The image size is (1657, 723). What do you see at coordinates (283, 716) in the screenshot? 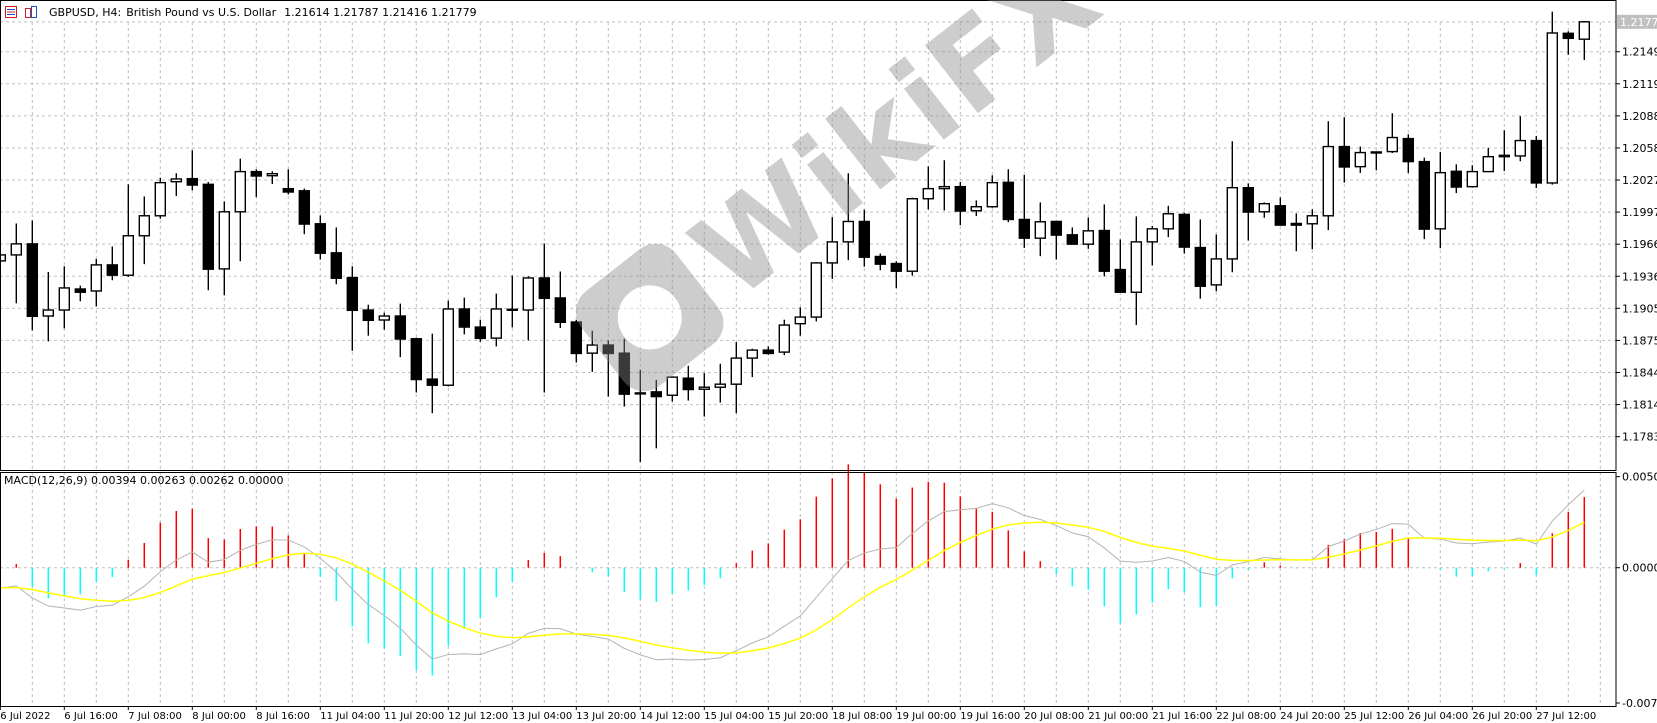
I see `time-tick-label: 8 Jul 16:00` at bounding box center [283, 716].